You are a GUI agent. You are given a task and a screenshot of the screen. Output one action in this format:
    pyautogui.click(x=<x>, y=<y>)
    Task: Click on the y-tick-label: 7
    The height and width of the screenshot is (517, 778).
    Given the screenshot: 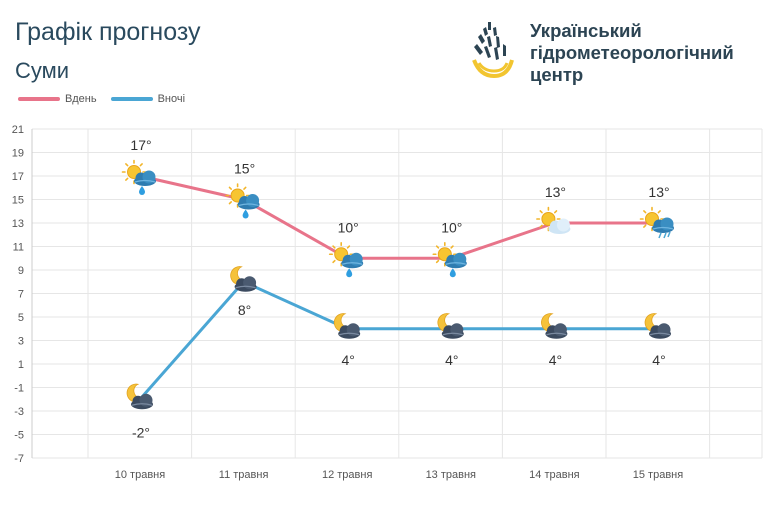 What is the action you would take?
    pyautogui.click(x=21, y=295)
    